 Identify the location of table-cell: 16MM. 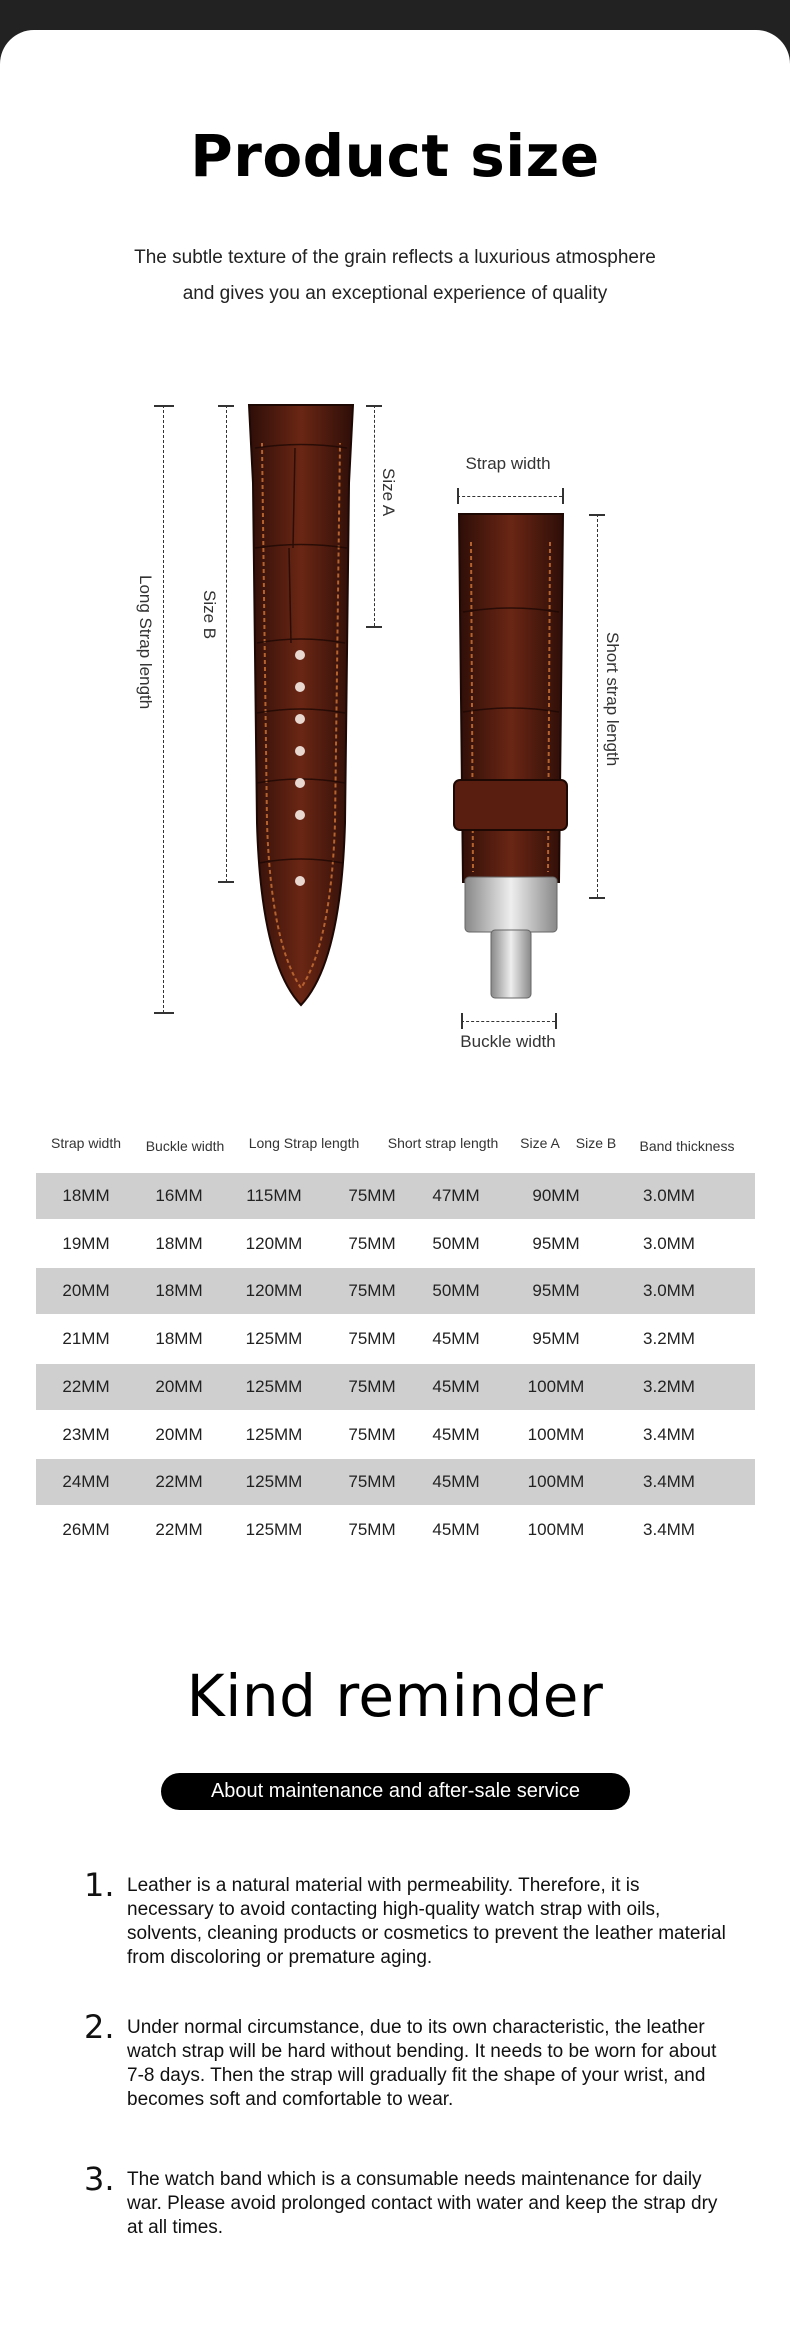
(179, 1195).